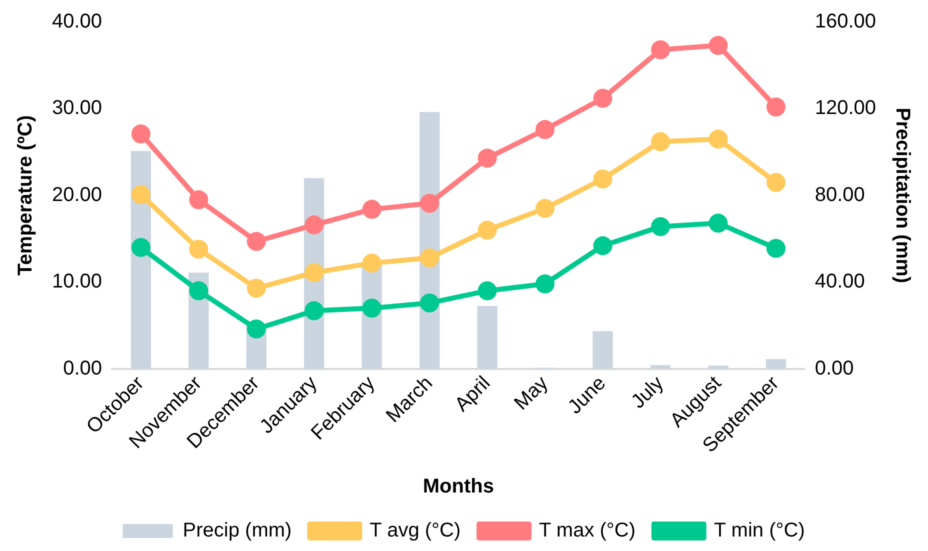 Image resolution: width=928 pixels, height=551 pixels. I want to click on y-tick-label: 10.00, so click(77, 281).